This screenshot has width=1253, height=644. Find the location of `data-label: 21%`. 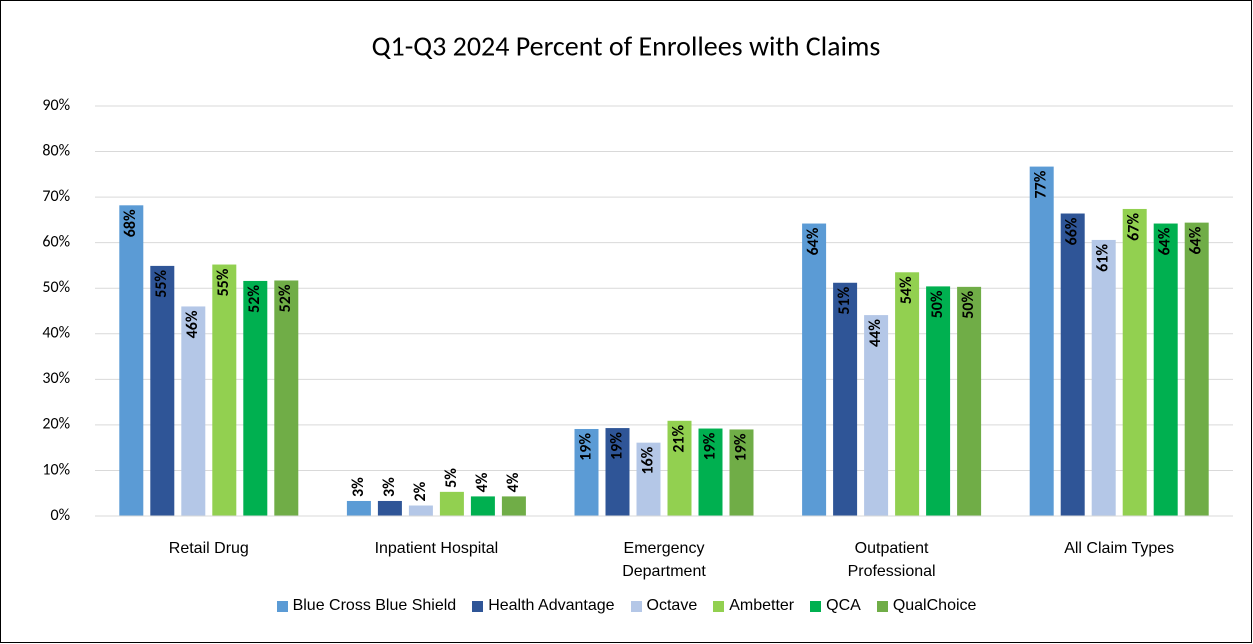

data-label: 21% is located at coordinates (678, 438).